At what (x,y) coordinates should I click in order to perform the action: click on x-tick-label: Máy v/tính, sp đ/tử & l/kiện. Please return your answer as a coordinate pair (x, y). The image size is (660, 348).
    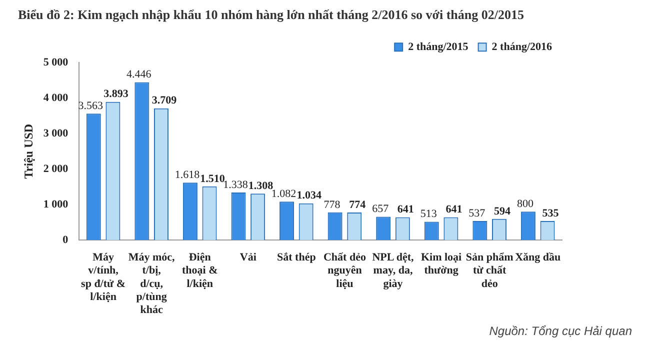
    Looking at the image, I should click on (103, 277).